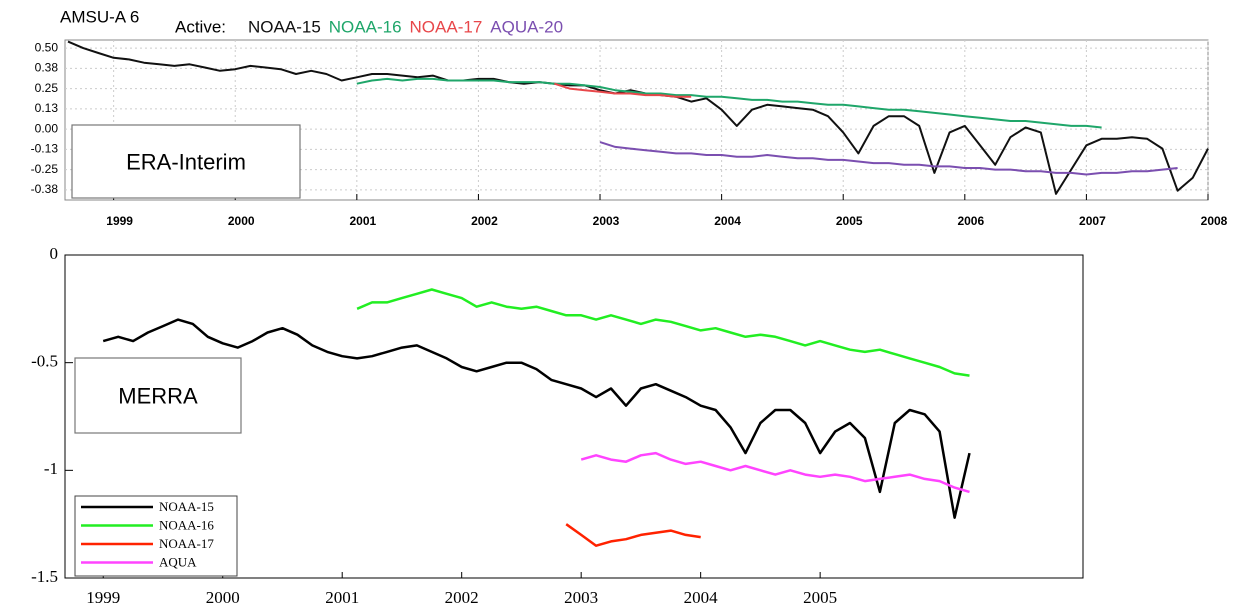 The image size is (1237, 610). What do you see at coordinates (47, 128) in the screenshot?
I see `y-tick-label: 0.00` at bounding box center [47, 128].